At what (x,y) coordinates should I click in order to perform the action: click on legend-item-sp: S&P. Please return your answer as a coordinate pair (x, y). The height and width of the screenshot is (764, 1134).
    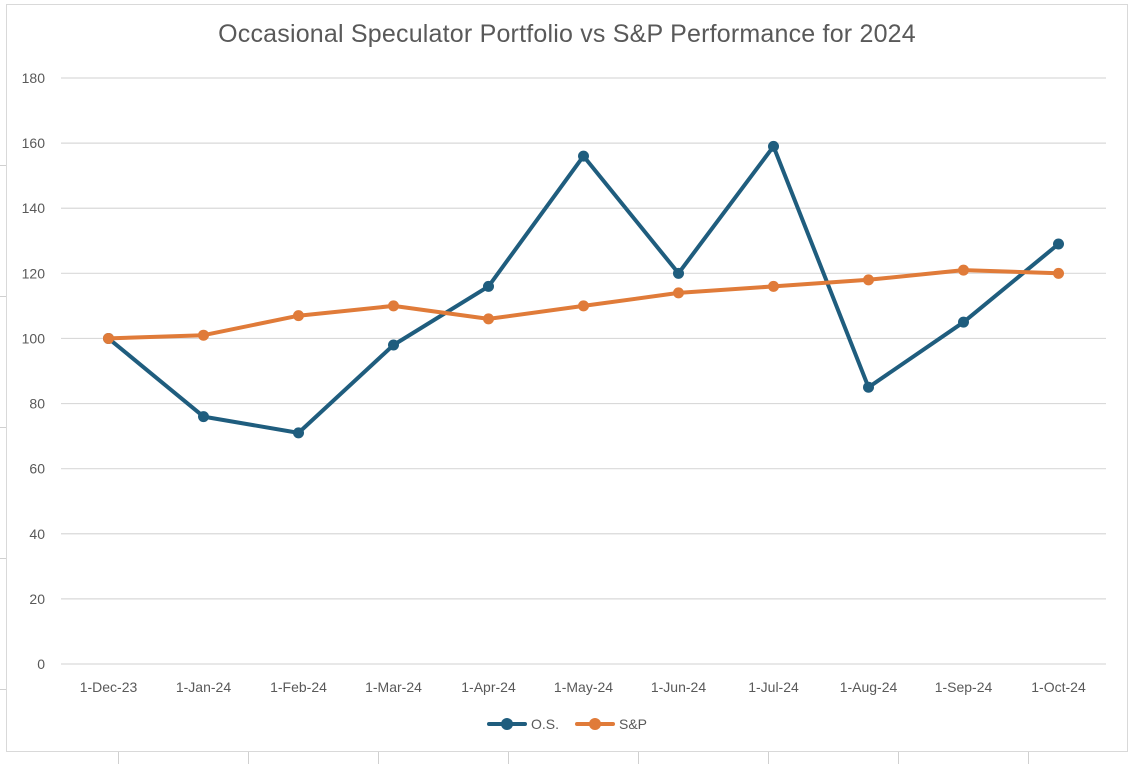
    Looking at the image, I should click on (611, 724).